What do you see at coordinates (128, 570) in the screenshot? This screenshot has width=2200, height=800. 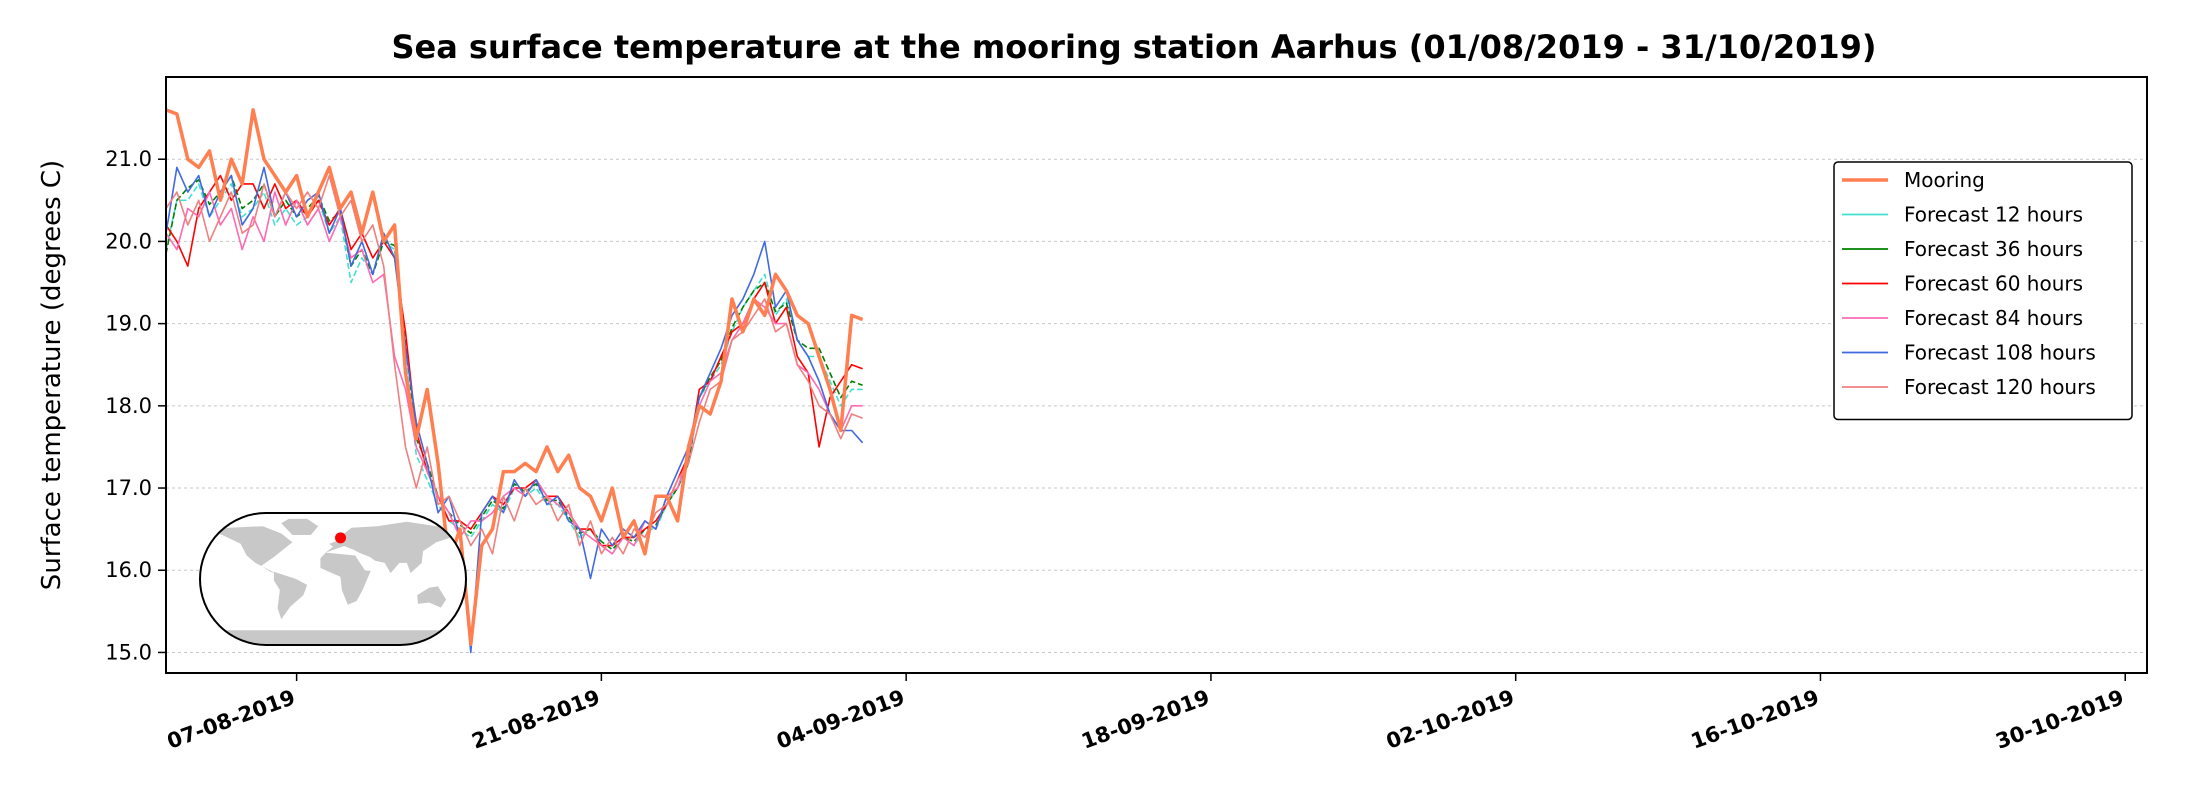 I see `y-tick-label: 16.0` at bounding box center [128, 570].